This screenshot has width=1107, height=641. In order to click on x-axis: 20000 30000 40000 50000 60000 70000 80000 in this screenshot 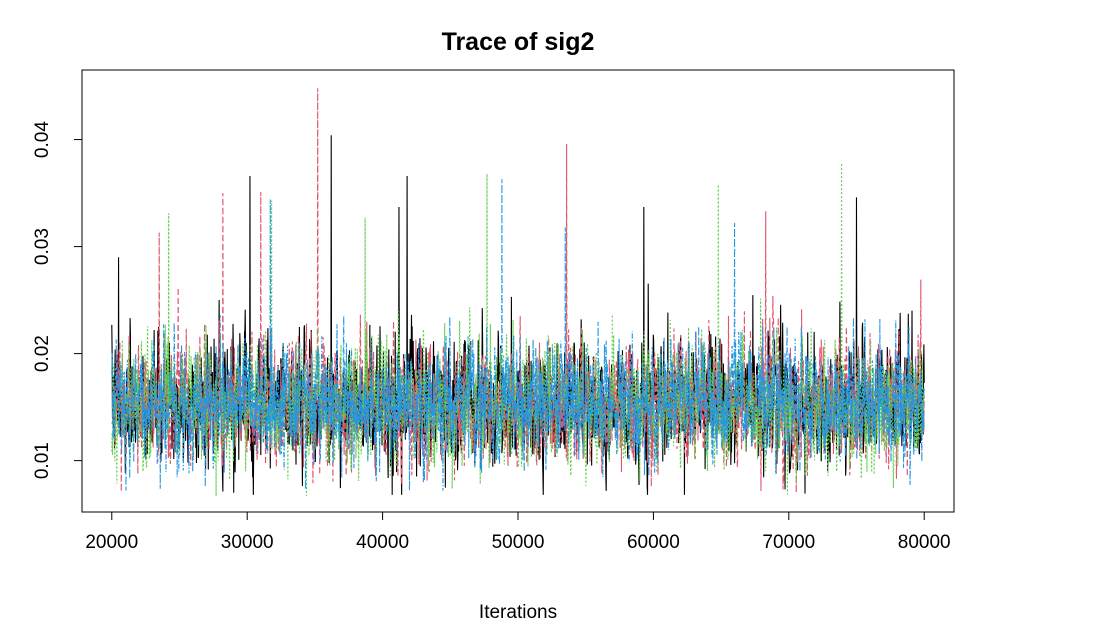, I will do `click(518, 532)`.